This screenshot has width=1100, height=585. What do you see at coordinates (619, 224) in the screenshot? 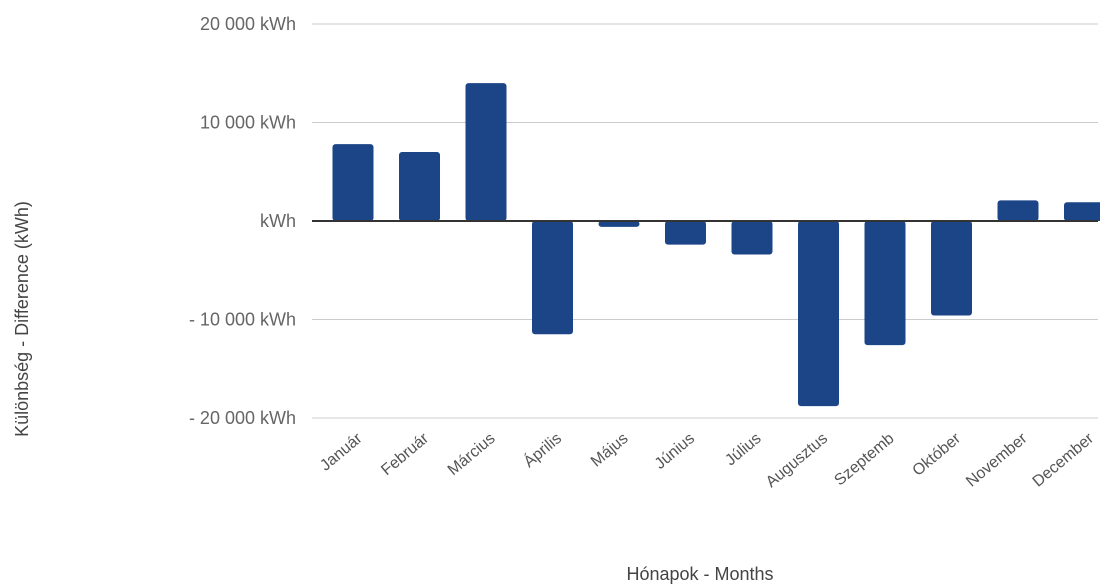
I see `bar-május` at bounding box center [619, 224].